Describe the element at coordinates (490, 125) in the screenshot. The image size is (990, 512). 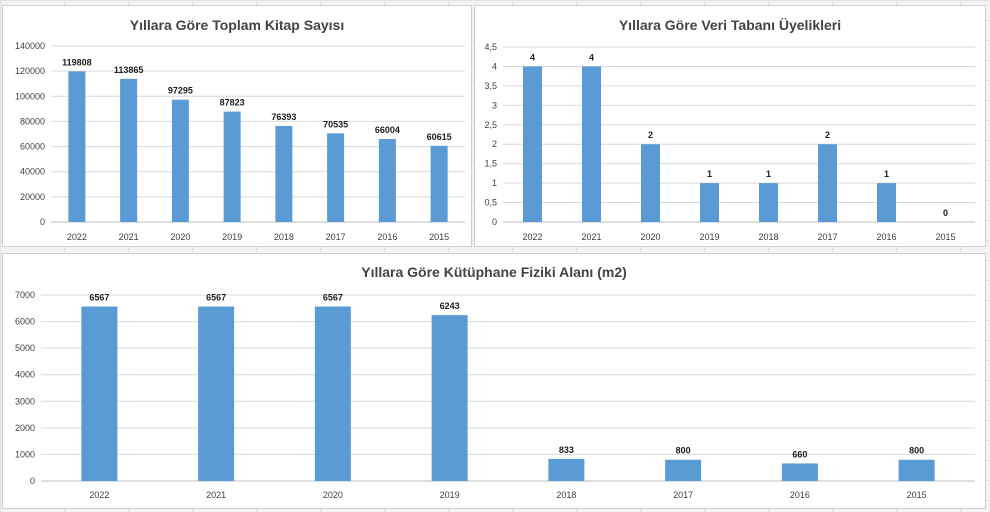
I see `y-tick-label: 2,5` at that location.